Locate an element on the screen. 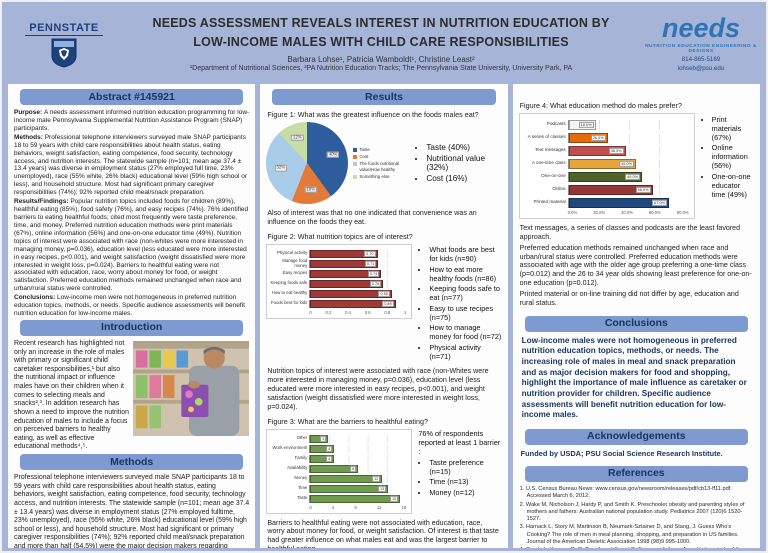  bar-row: Other 3 is located at coordinates (338, 439).